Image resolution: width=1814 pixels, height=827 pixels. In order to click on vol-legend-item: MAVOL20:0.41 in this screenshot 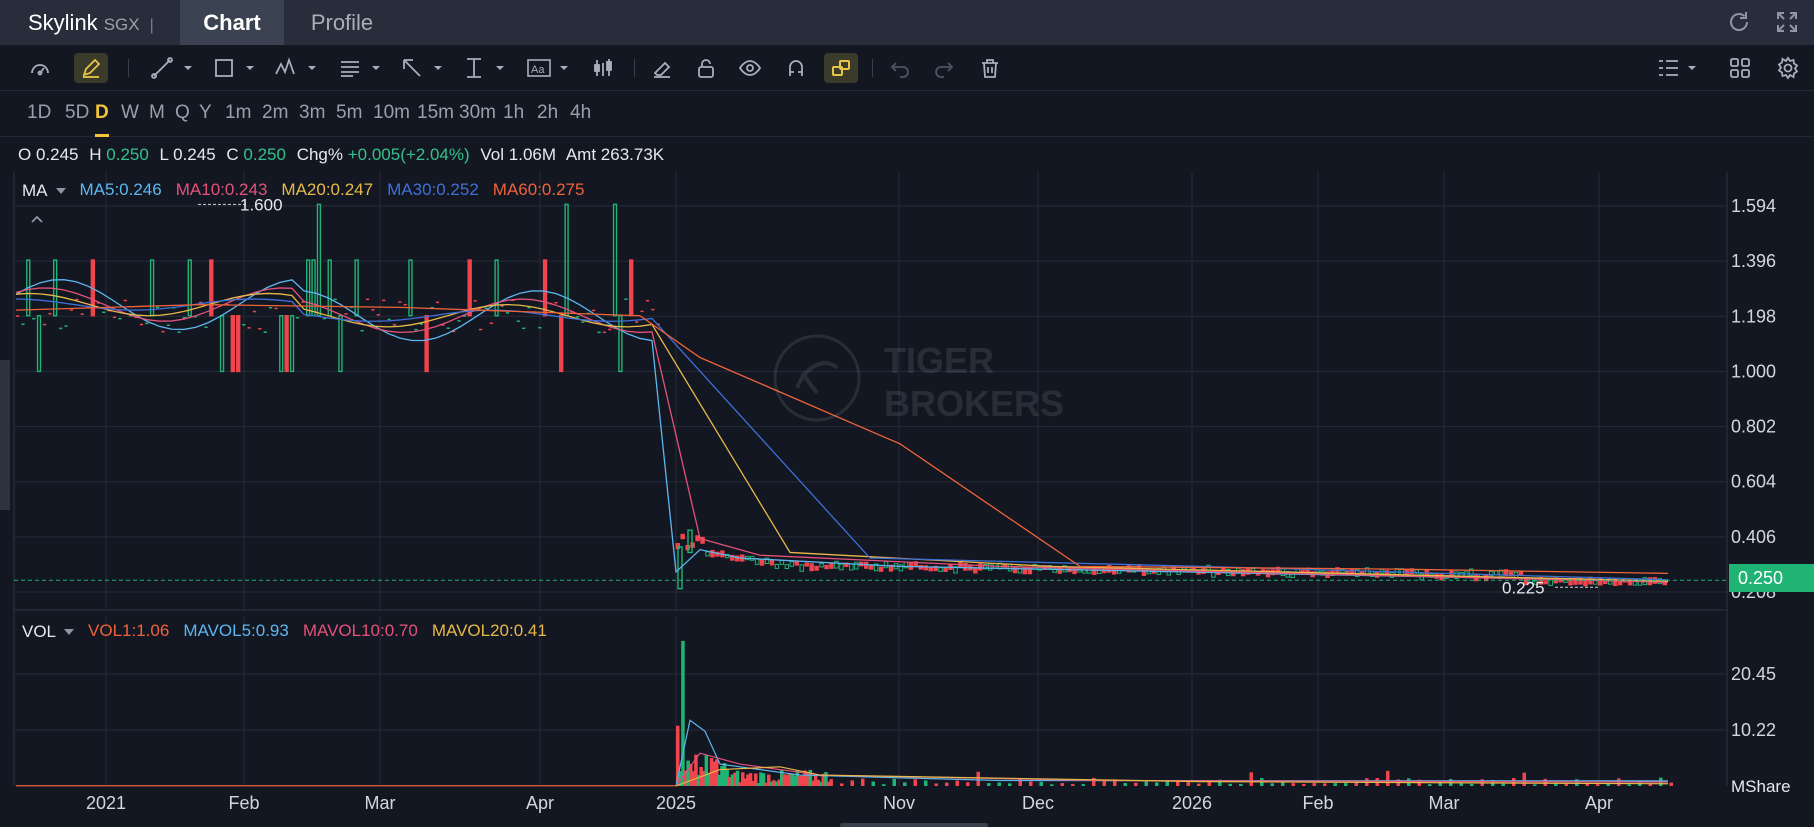, I will do `click(489, 630)`.